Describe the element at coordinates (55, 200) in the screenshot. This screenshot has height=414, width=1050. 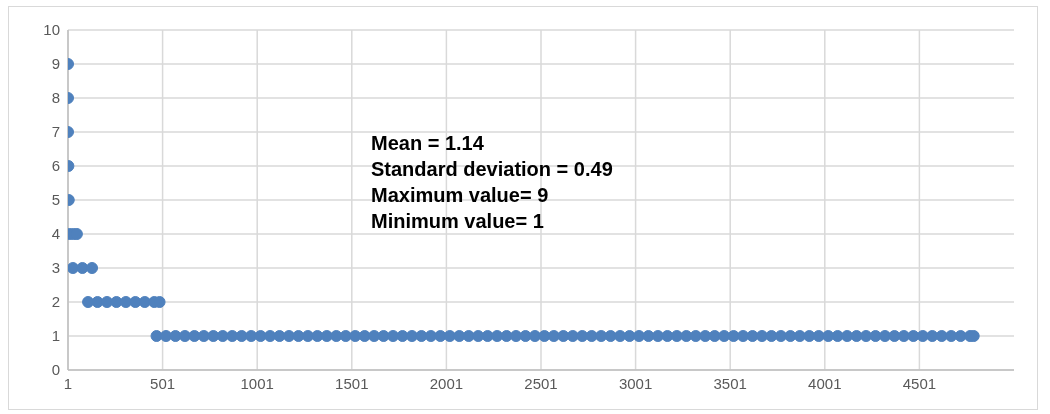
I see `y-tick-label: 5` at that location.